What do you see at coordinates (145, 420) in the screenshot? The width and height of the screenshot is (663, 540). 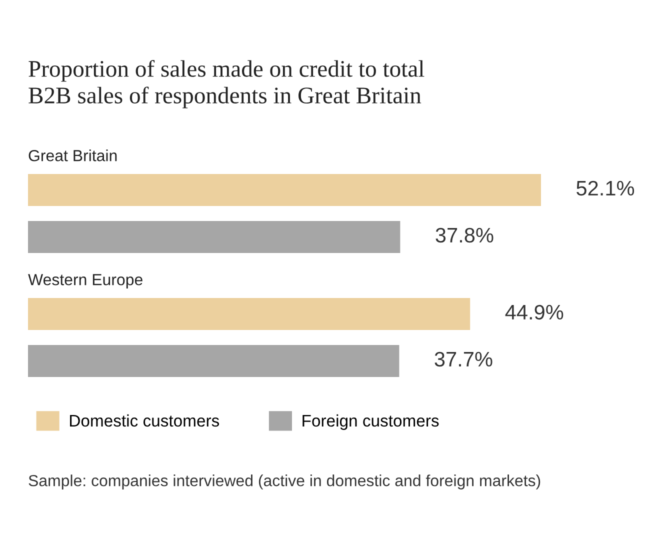 I see `legend-label: Domestic customers` at bounding box center [145, 420].